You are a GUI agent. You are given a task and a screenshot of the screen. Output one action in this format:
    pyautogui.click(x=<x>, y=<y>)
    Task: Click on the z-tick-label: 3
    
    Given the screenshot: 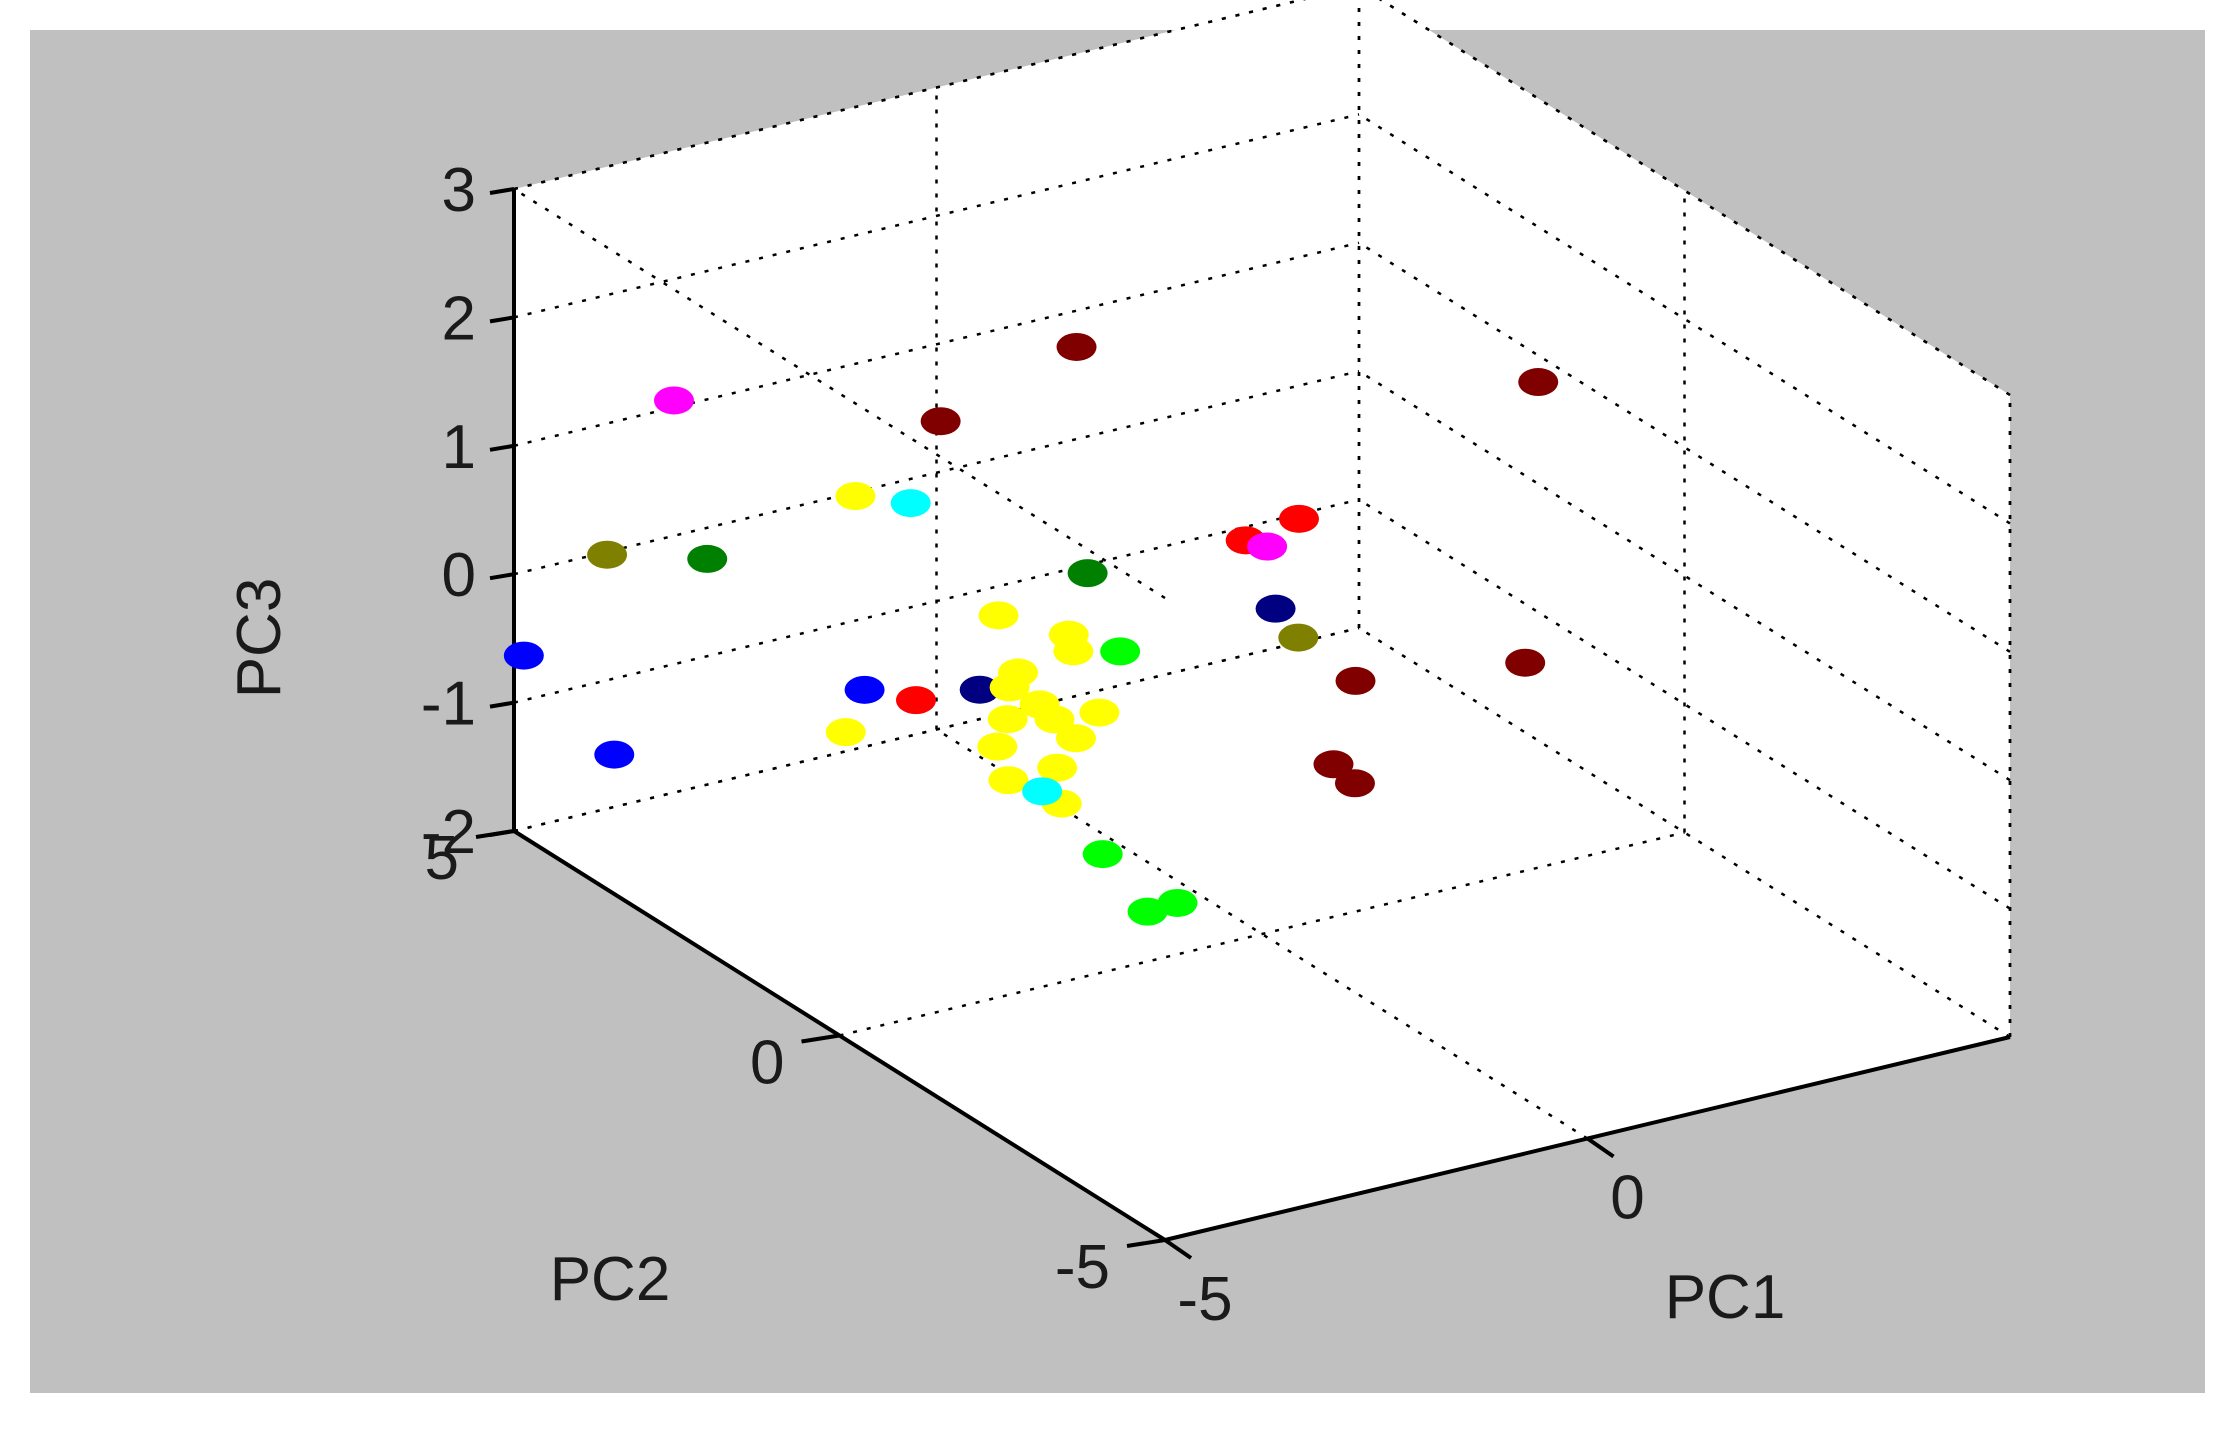 What is the action you would take?
    pyautogui.click(x=459, y=190)
    